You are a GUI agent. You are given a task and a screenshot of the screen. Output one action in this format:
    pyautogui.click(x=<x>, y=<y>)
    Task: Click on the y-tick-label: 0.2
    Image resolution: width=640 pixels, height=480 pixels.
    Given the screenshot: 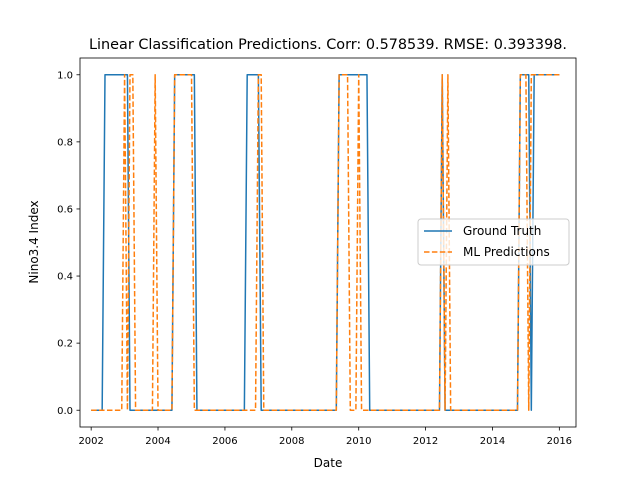 What is the action you would take?
    pyautogui.click(x=65, y=344)
    